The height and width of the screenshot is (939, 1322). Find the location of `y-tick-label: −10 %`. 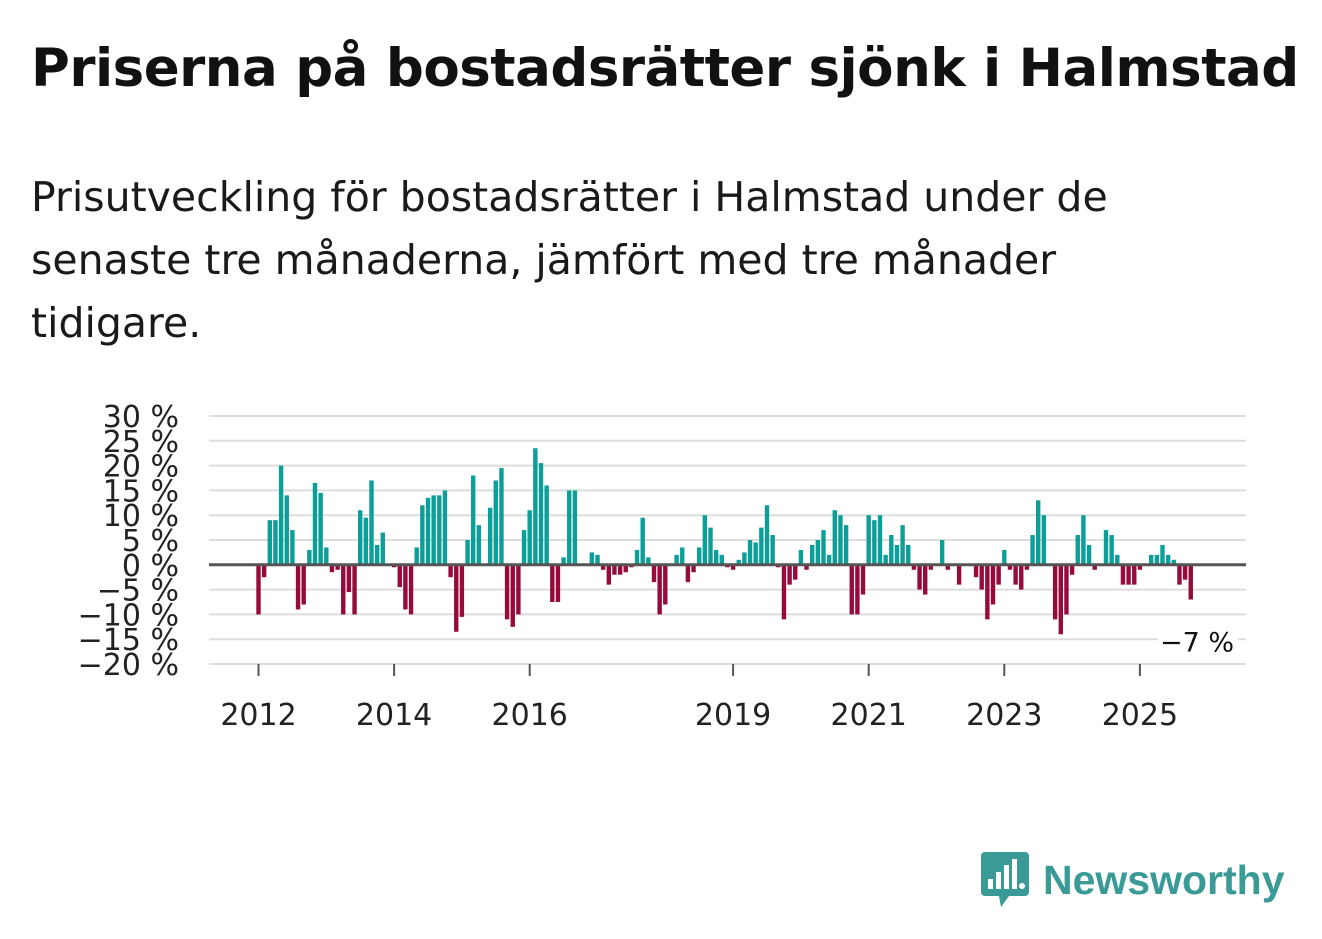

y-tick-label: −10 % is located at coordinates (128, 615).